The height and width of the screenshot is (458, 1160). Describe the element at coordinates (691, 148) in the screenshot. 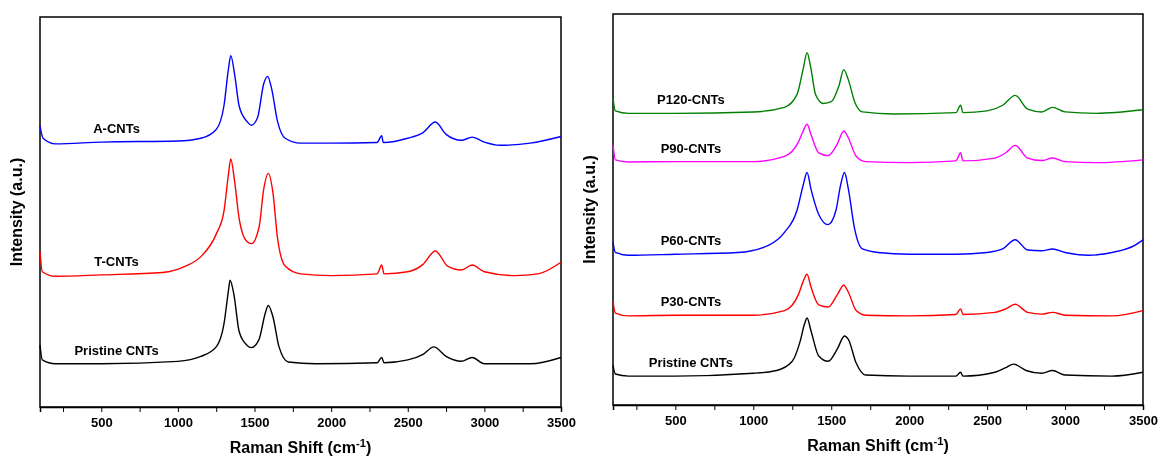

I see `series-label: P90-CNTs` at that location.